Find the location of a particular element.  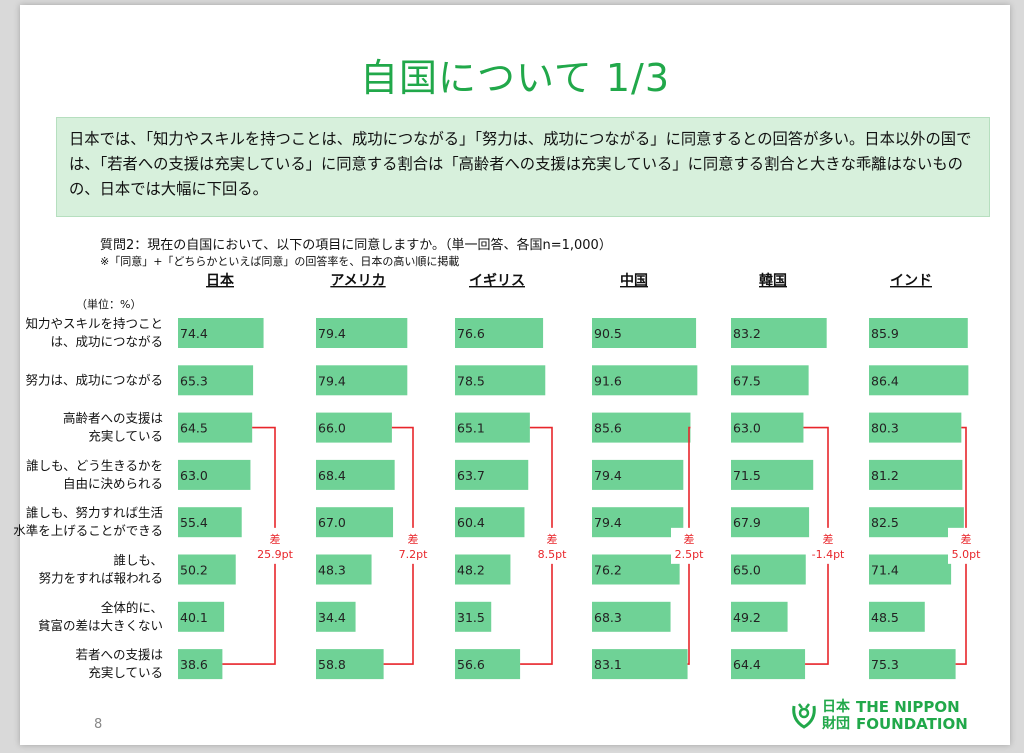

category-label: 誰しも、努力をすれば報われる is located at coordinates (101, 569).